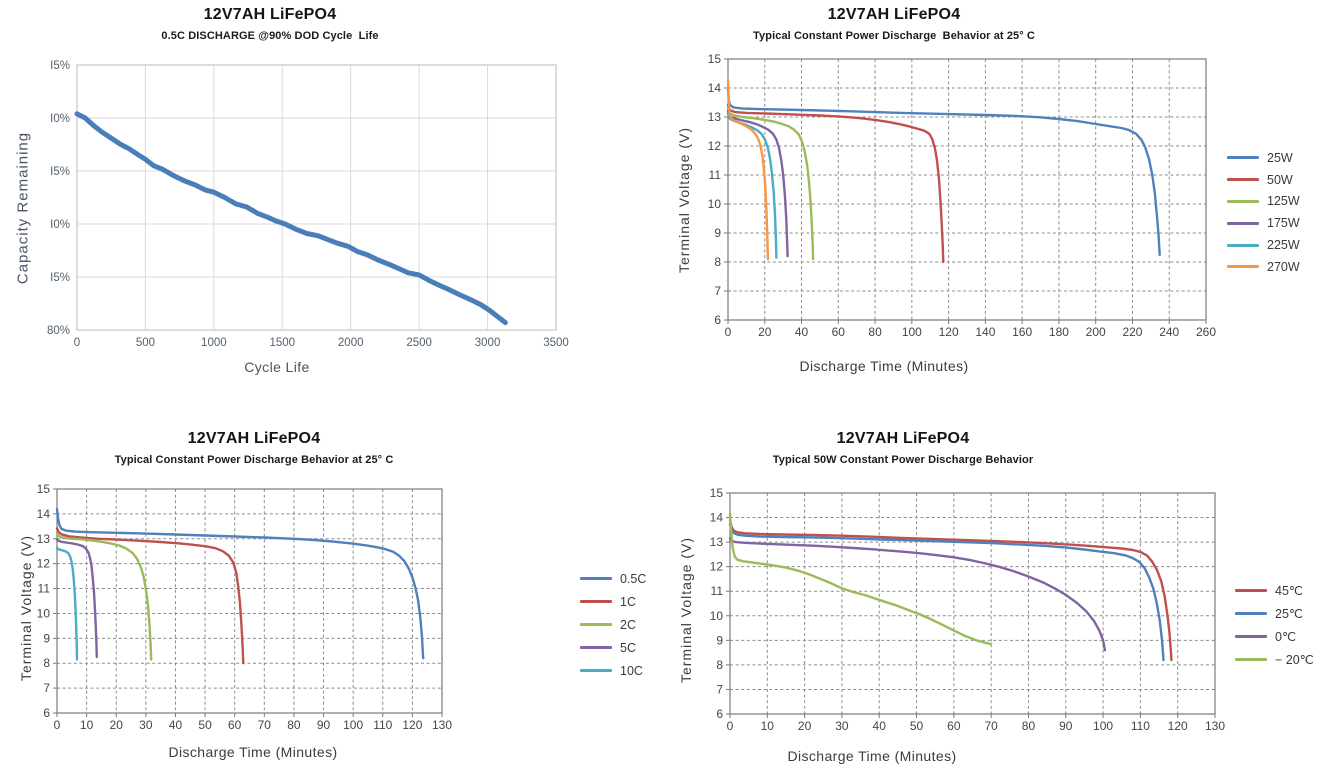  I want to click on legend-label: − 20℃, so click(1294, 660).